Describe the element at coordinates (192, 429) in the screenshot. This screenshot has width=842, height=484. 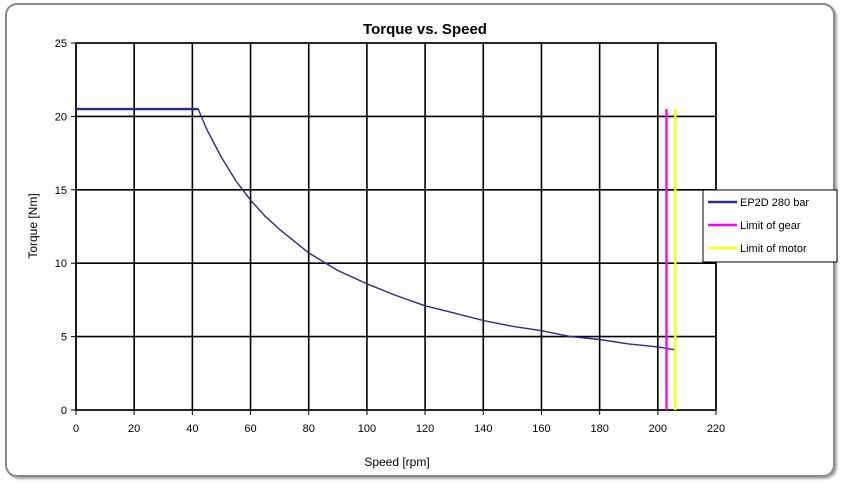
I see `x-tick-label: 40` at that location.